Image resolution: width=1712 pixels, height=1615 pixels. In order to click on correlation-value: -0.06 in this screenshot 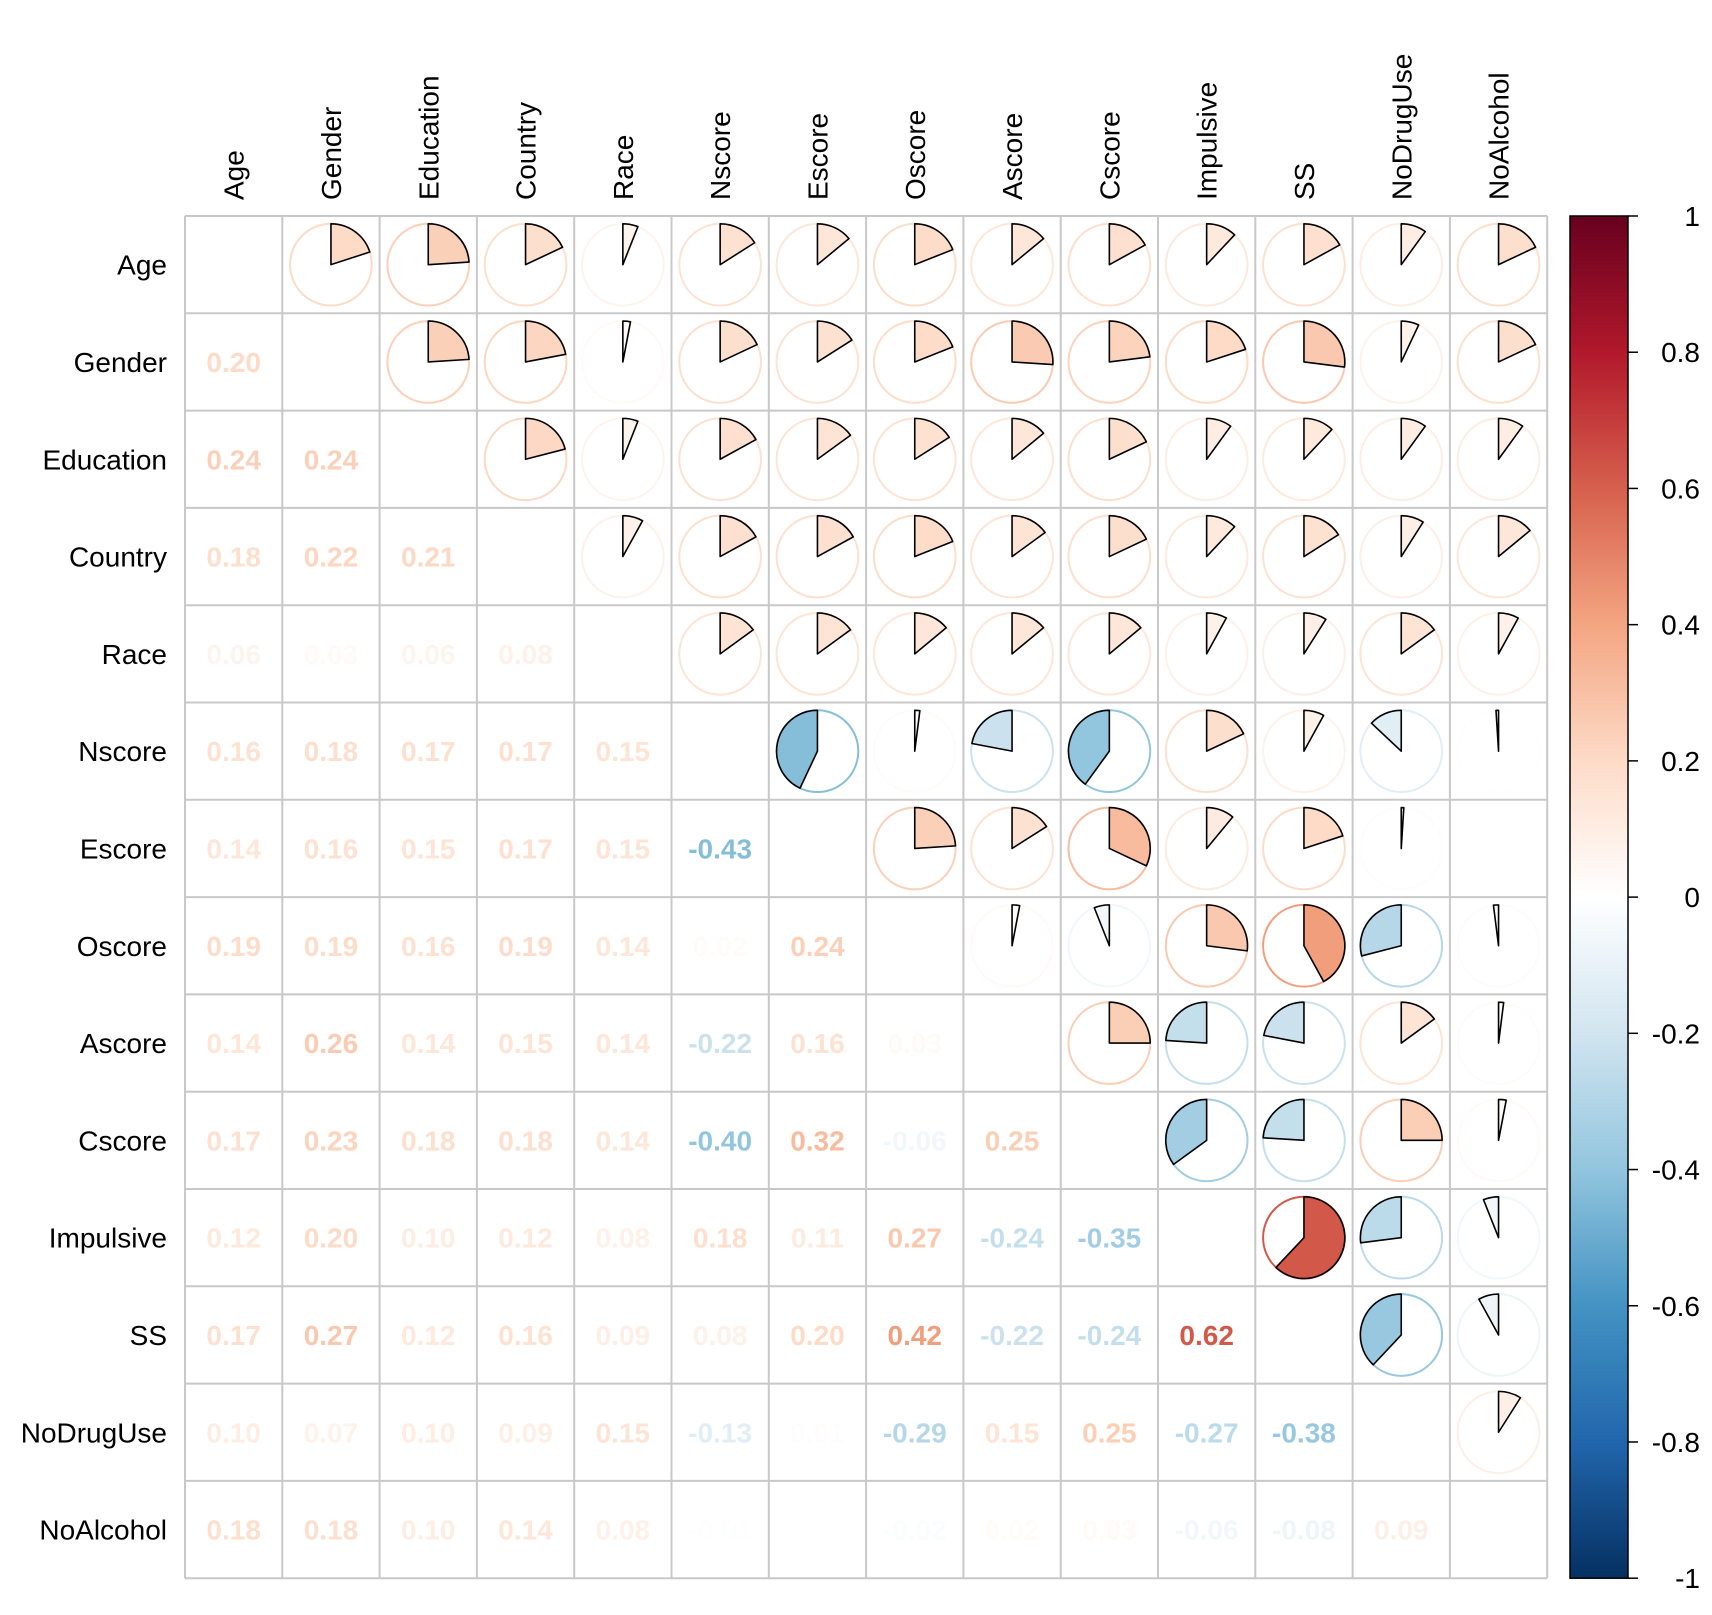, I will do `click(915, 1140)`.